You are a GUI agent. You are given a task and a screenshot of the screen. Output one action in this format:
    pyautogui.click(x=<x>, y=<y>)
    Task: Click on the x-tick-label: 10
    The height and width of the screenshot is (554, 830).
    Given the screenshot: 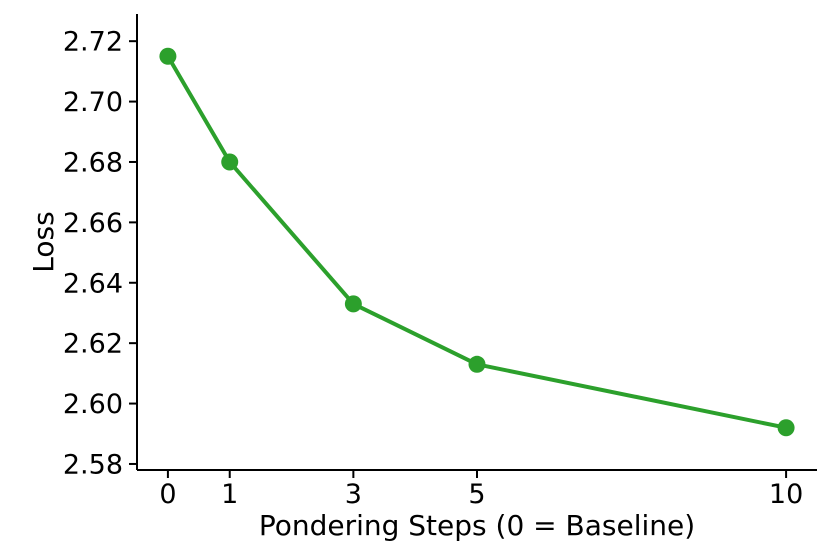 What is the action you would take?
    pyautogui.click(x=786, y=494)
    